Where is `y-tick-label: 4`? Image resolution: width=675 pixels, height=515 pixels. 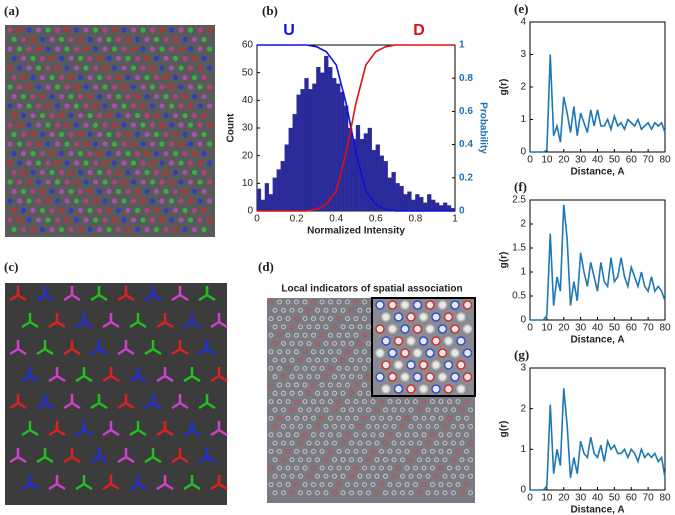 y-tick-label: 4 is located at coordinates (523, 22).